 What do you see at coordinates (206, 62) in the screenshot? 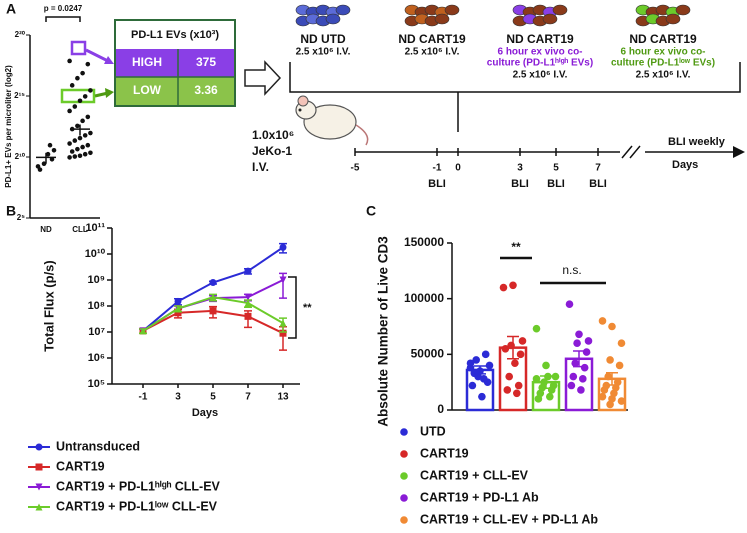
I see `table-cell: 375` at bounding box center [206, 62].